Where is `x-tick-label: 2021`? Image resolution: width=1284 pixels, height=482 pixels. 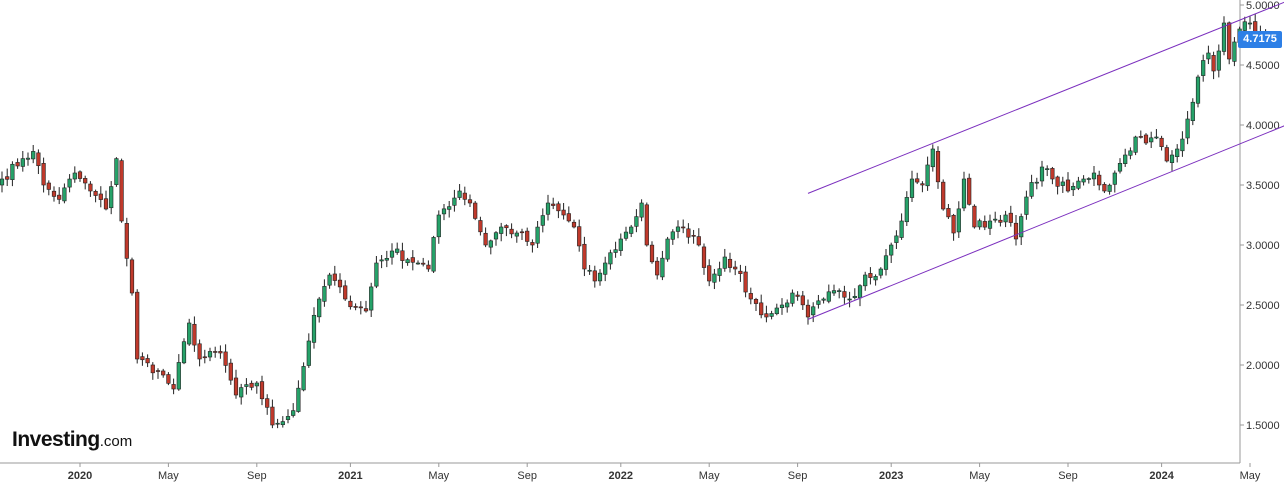 x-tick-label: 2021 is located at coordinates (350, 476).